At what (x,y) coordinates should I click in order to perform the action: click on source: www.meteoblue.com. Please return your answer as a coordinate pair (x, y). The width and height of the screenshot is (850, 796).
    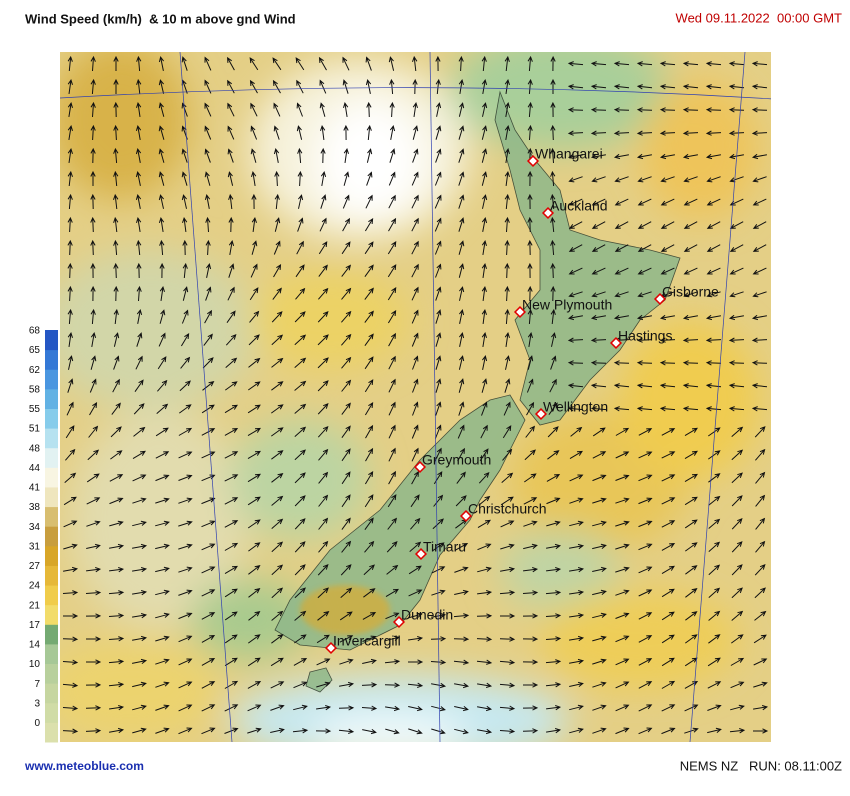
    Looking at the image, I should click on (84, 766).